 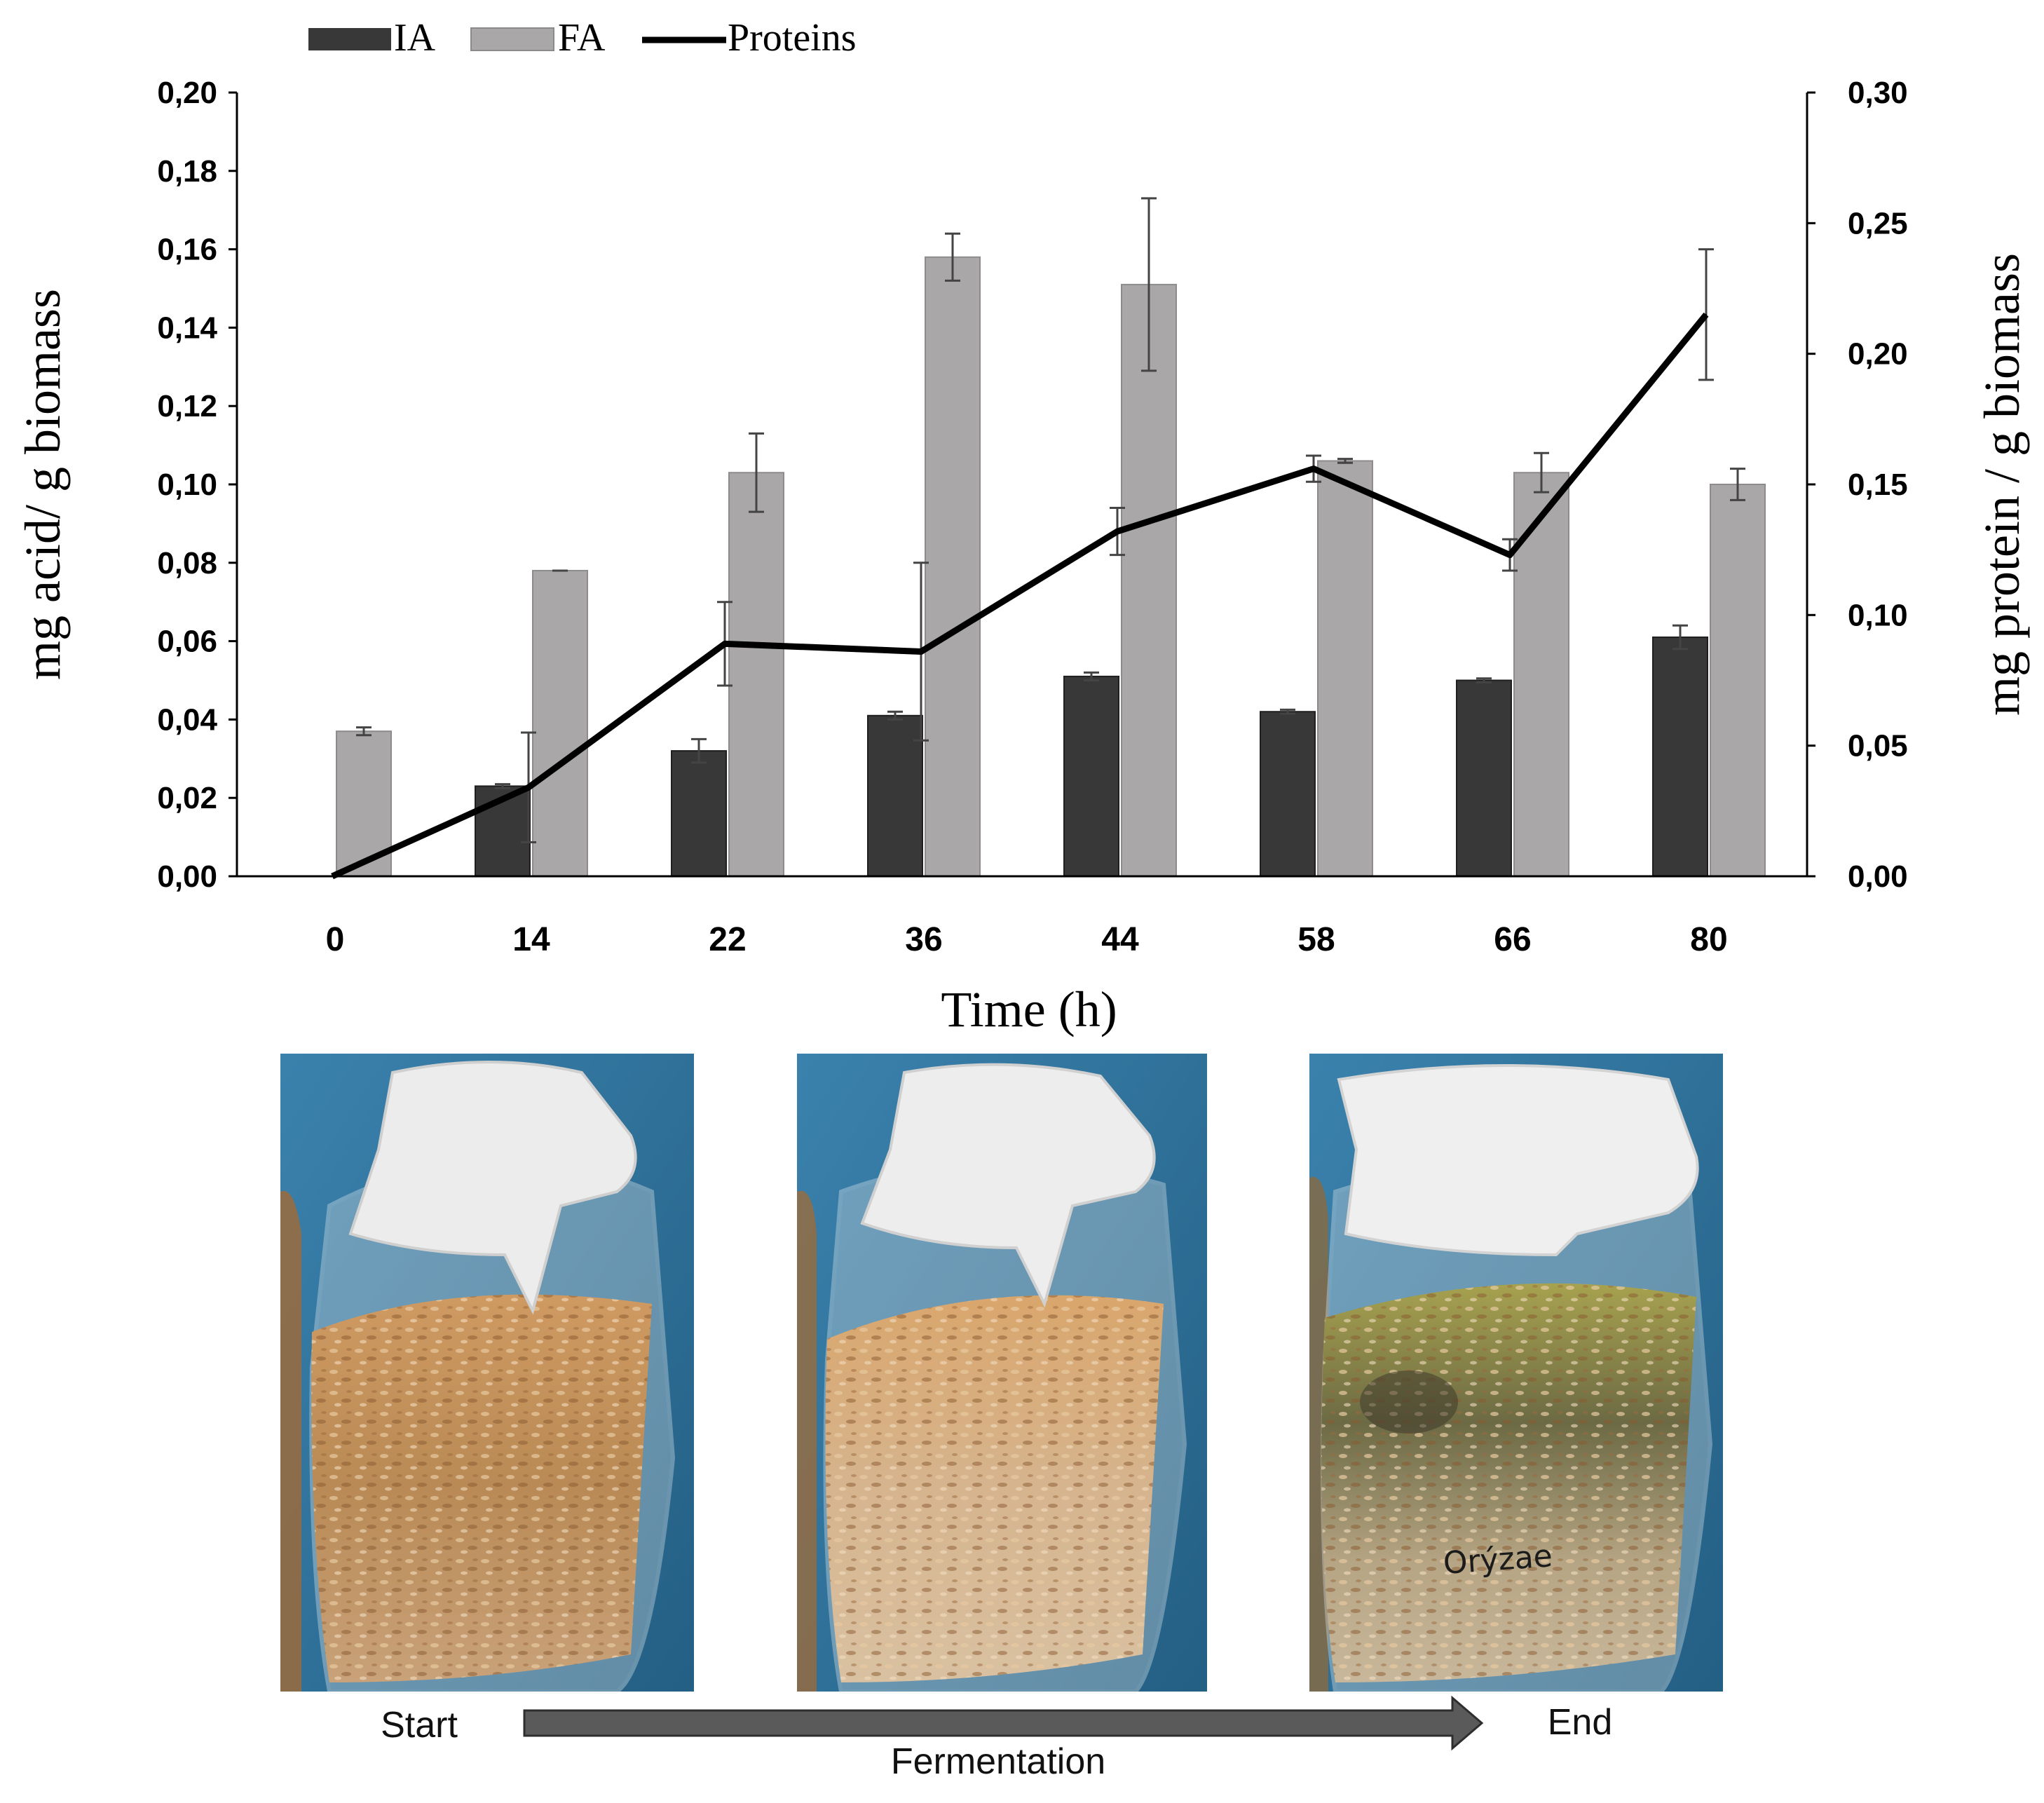 I want to click on x-tick-label: 58, so click(x=1316, y=939).